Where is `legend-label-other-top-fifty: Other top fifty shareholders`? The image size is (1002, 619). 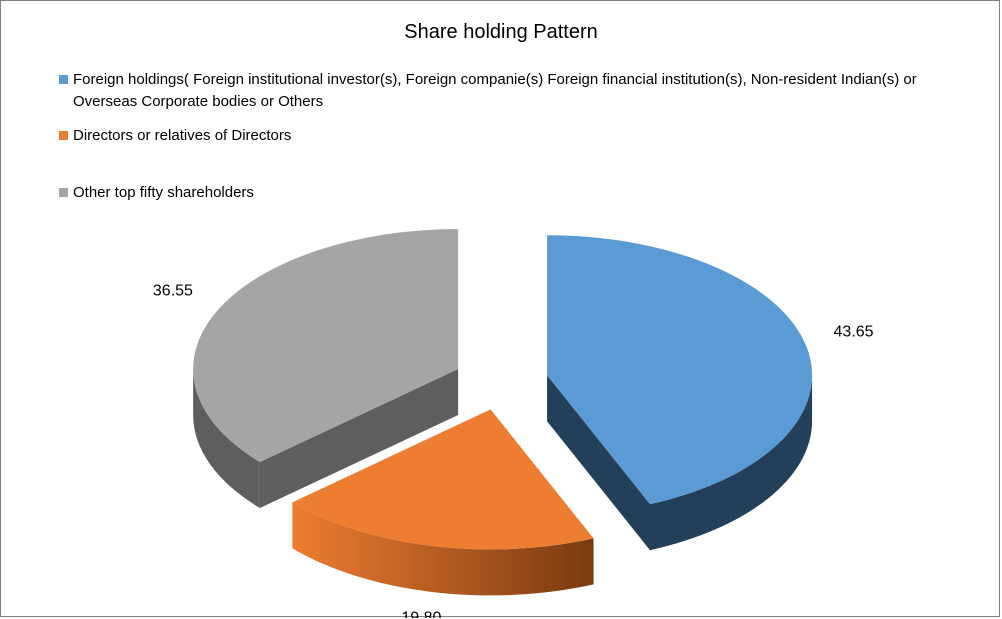 legend-label-other-top-fifty: Other top fifty shareholders is located at coordinates (163, 192).